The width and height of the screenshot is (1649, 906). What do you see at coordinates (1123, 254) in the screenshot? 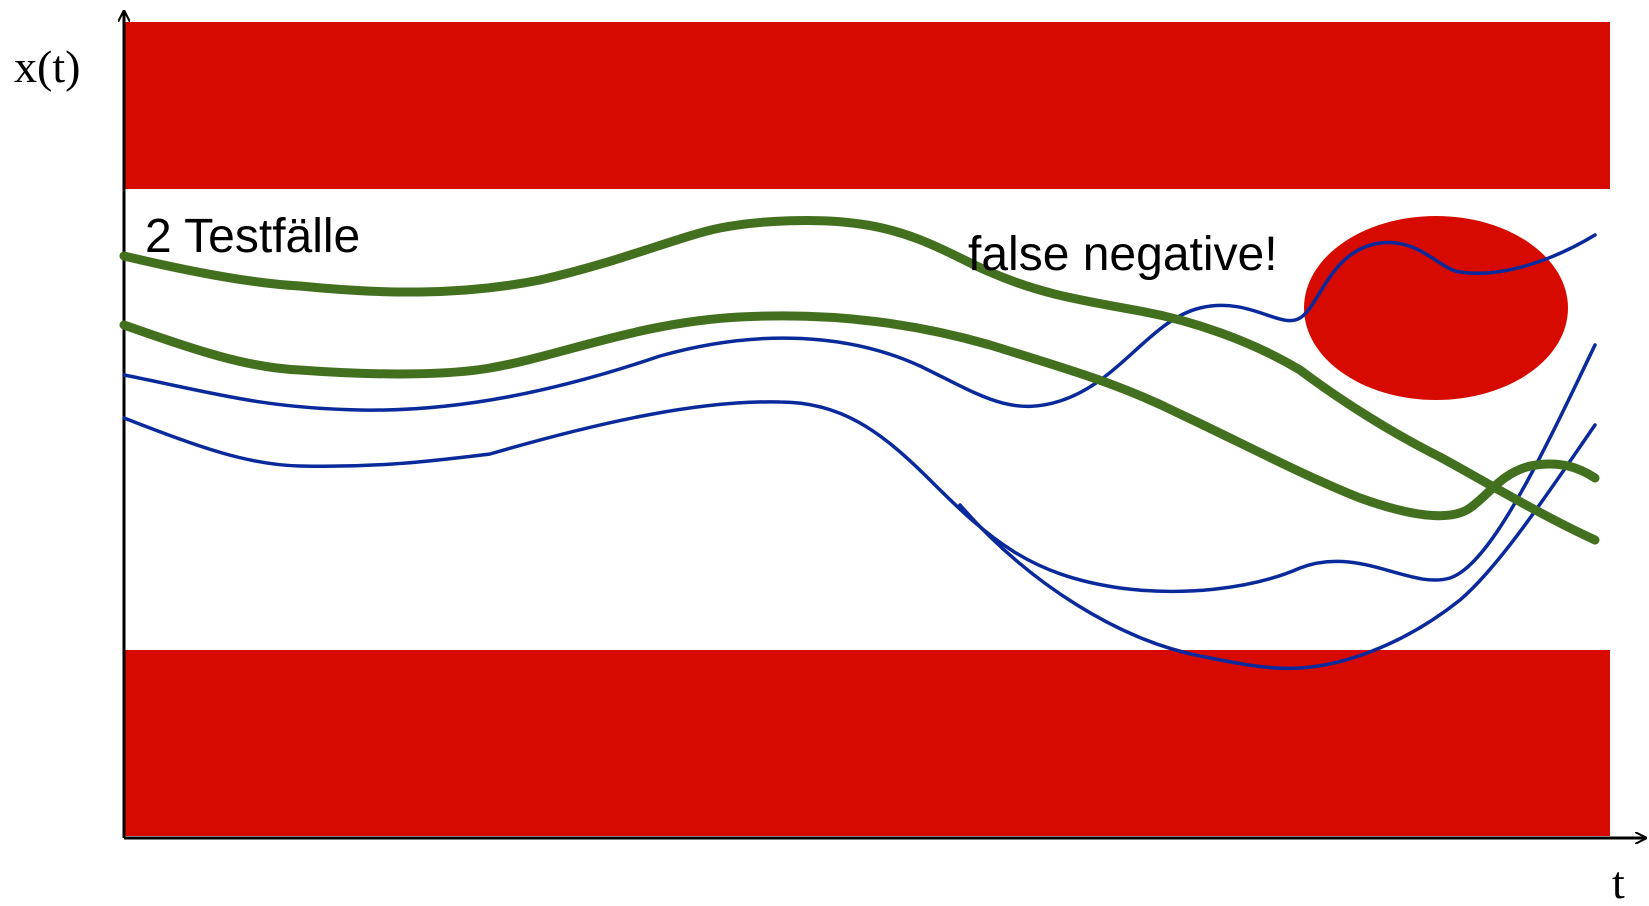
I see `false-negative-label: false negative!` at bounding box center [1123, 254].